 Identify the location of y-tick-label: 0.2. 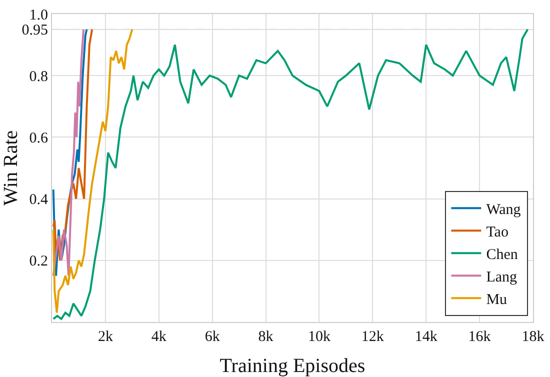
(38, 262).